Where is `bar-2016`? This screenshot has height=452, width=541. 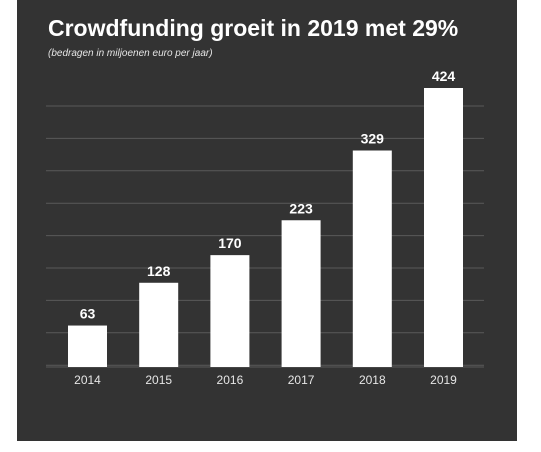
bar-2016 is located at coordinates (230, 311).